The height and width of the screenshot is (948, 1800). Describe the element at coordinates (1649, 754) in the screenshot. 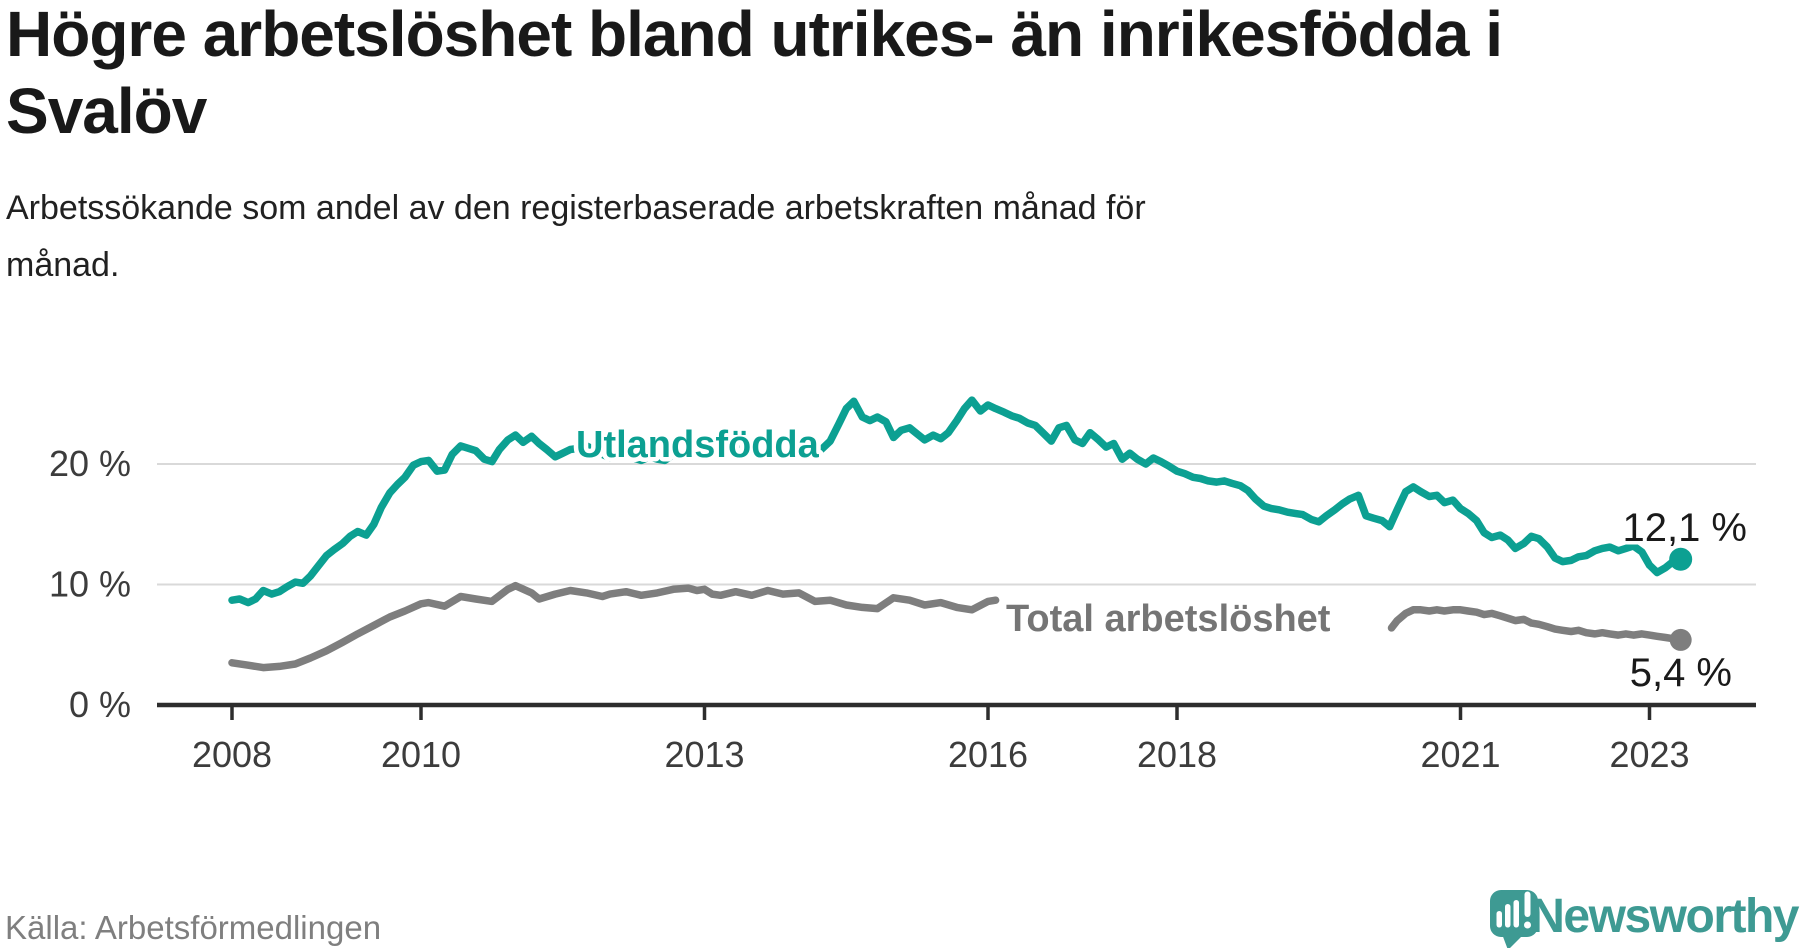

I see `x-tick-label: 2023` at that location.